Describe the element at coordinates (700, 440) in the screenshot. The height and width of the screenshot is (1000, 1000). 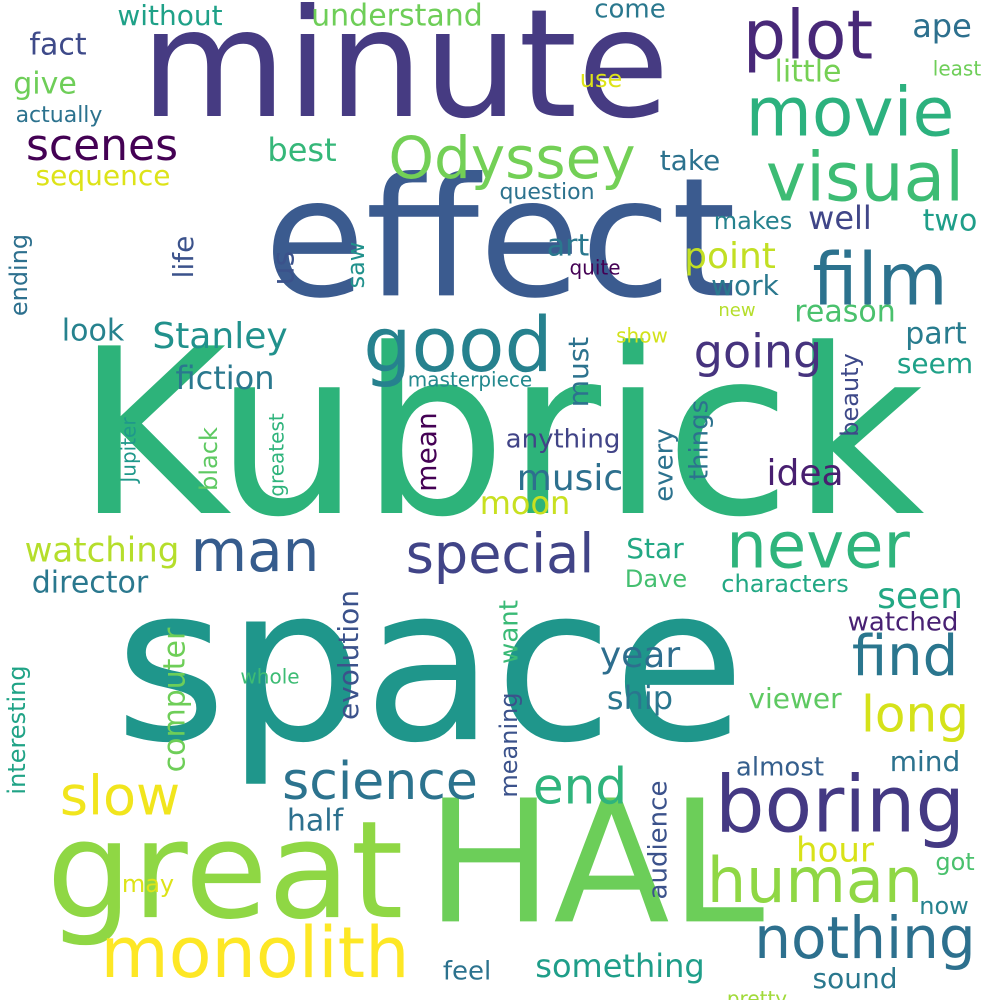
I see `word-things: things` at that location.